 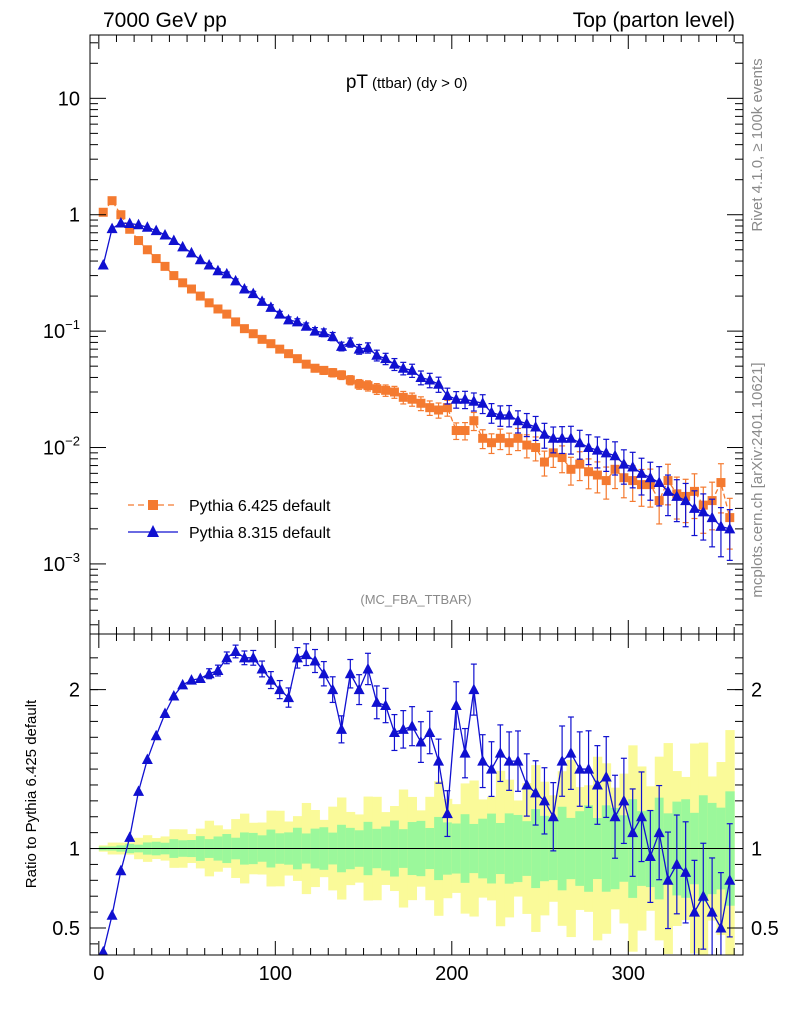 I want to click on main-ytick-label: 1, so click(x=74, y=216).